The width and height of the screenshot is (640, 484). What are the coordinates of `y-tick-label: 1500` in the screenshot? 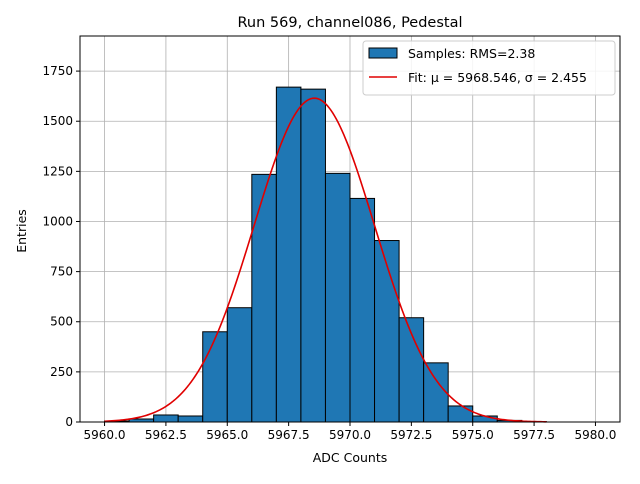 It's located at (57, 121).